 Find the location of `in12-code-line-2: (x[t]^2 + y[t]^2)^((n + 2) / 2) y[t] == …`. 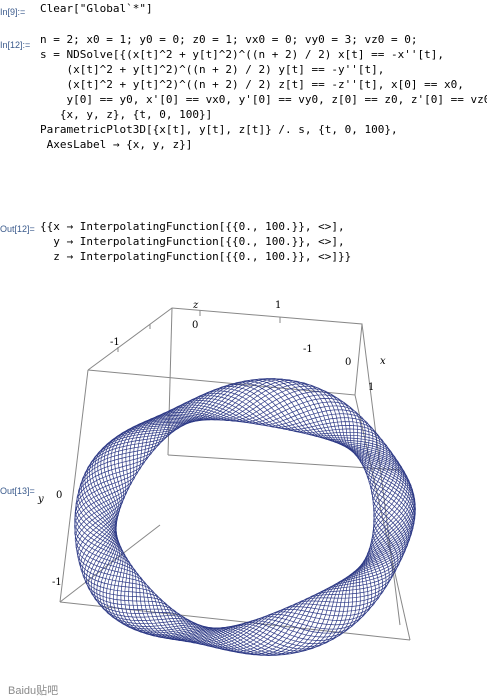

in12-code-line-2: (x[t]^2 + y[t]^2)^((n + 2) / 2) y[t] == … is located at coordinates (212, 69).